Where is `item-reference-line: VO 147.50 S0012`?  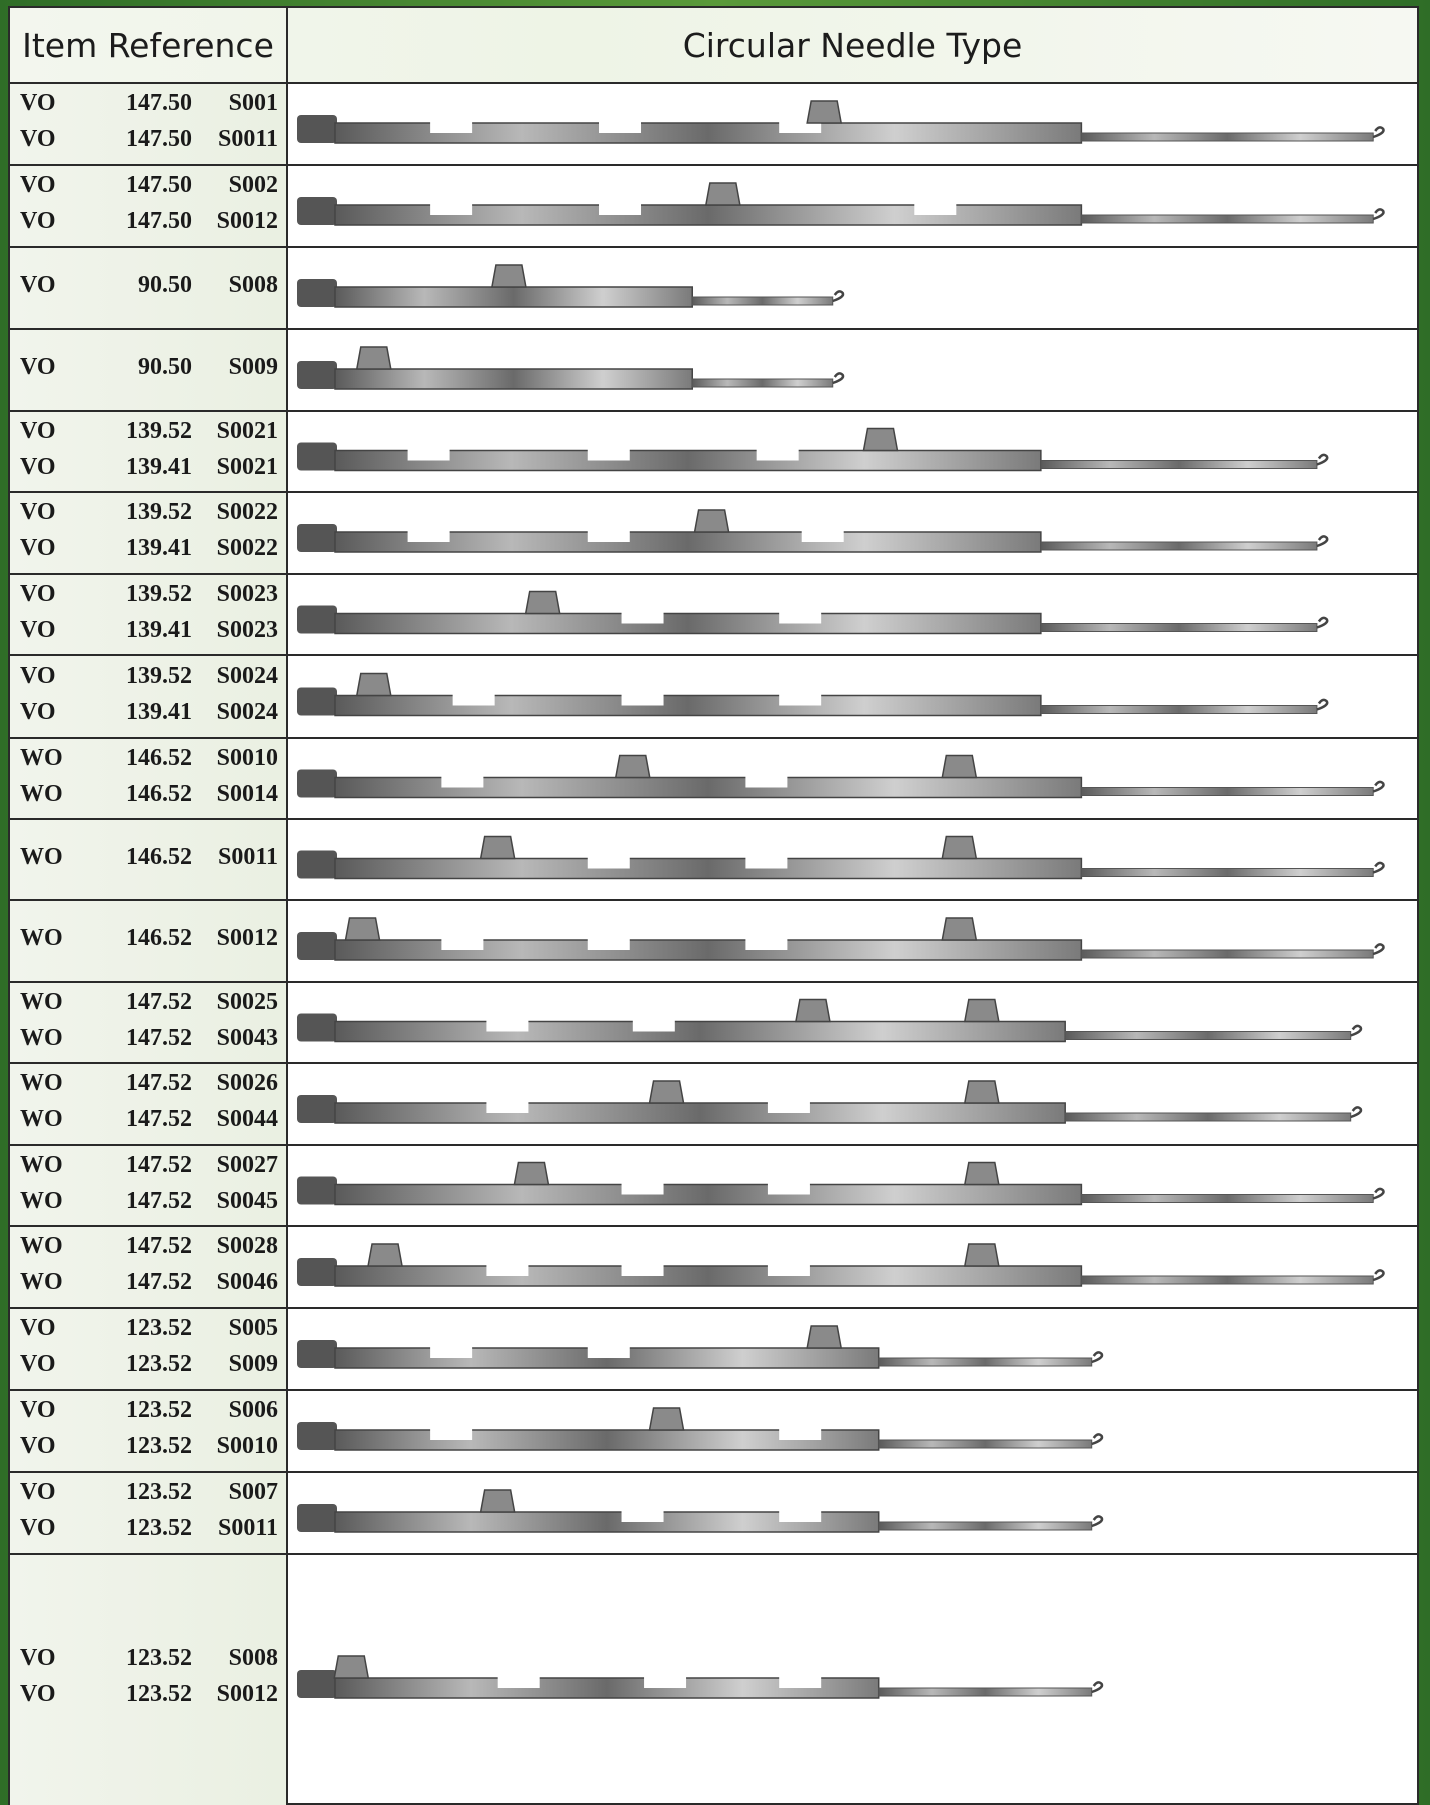 item-reference-line: VO 147.50 S0012 is located at coordinates (150, 225).